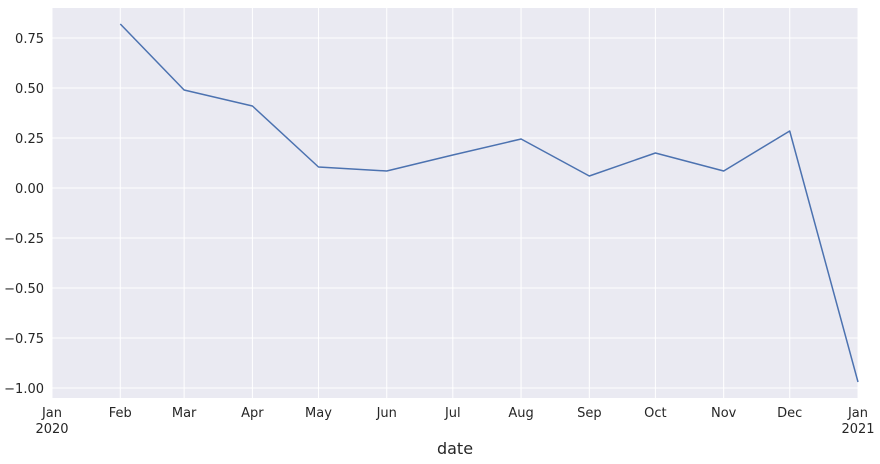 The image size is (880, 464). I want to click on x-tick-label: Oct, so click(655, 413).